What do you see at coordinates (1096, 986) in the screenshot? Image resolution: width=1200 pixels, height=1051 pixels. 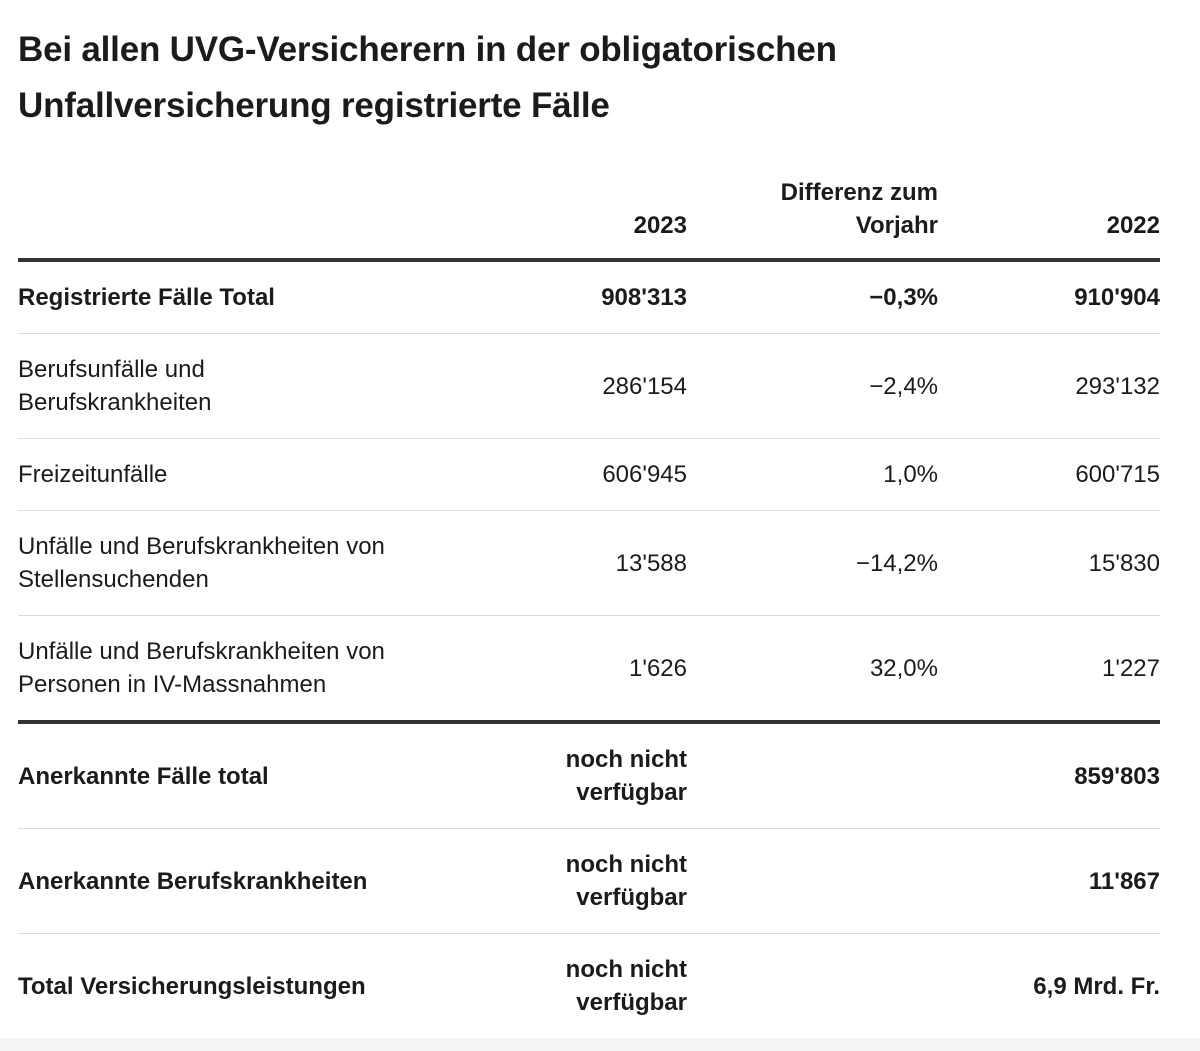 I see `value-2022-cell: 6,9 Mrd. Fr.` at bounding box center [1096, 986].